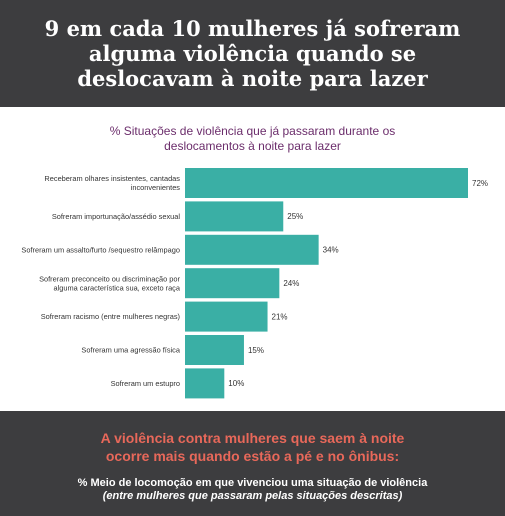  I want to click on value-label: 21%, so click(280, 316).